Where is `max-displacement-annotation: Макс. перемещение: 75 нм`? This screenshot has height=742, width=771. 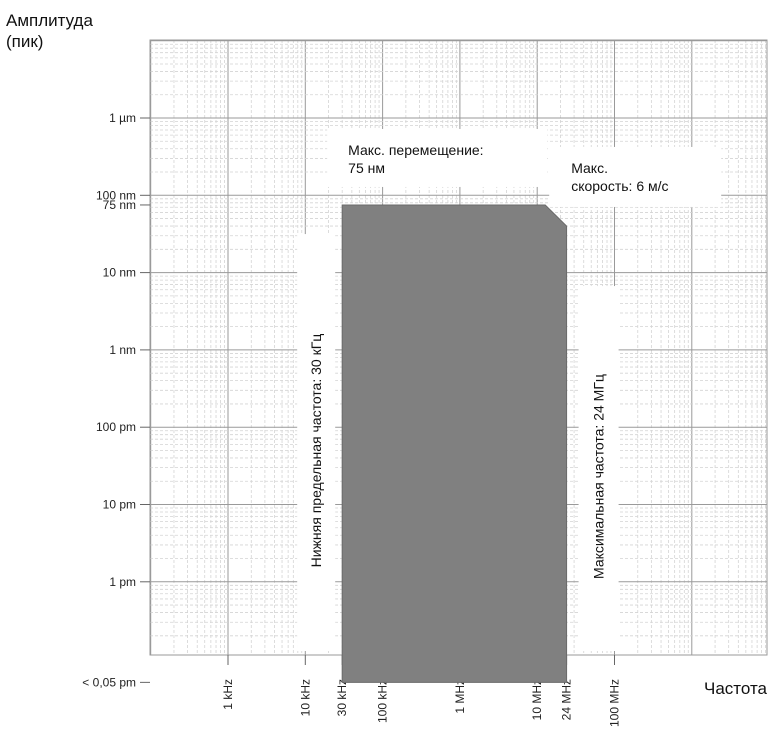
max-displacement-annotation: Макс. перемещение: 75 нм is located at coordinates (415, 159).